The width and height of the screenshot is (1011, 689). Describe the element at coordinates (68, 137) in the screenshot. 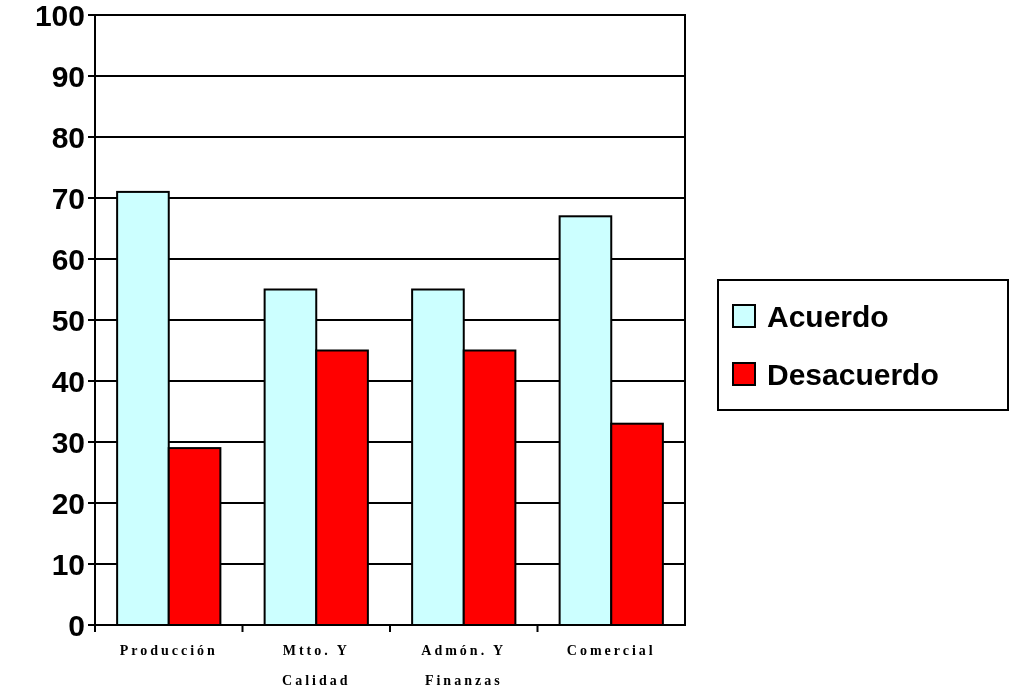

I see `y-tick-label: 80` at that location.